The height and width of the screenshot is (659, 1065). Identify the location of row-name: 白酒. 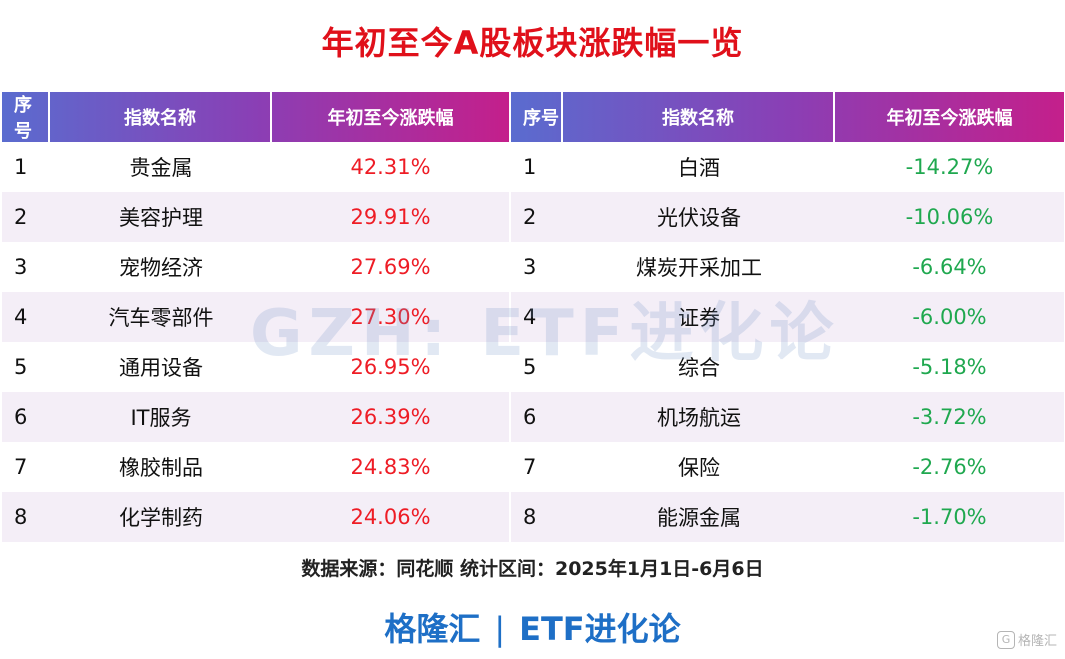
(699, 168).